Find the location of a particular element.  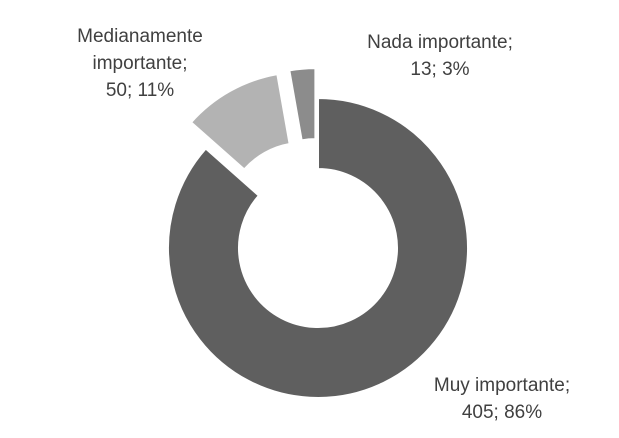

data-label-2-line-2: importante; is located at coordinates (139, 63).